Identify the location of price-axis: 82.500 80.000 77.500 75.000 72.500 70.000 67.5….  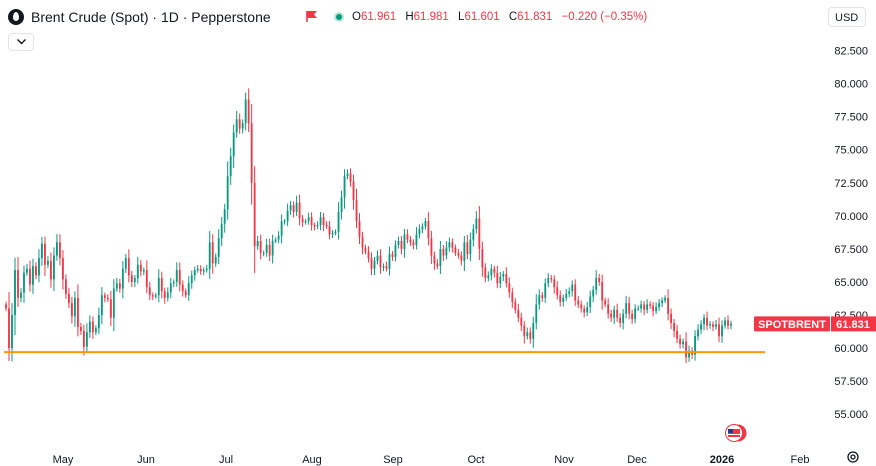
(851, 234).